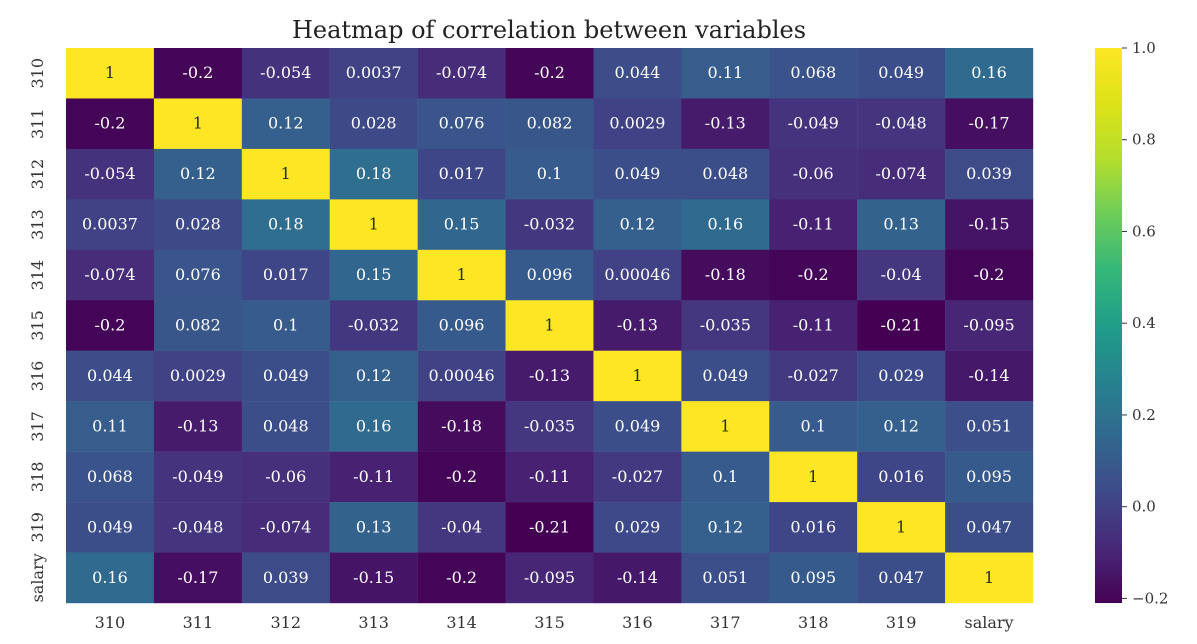 This screenshot has height=644, width=1197. I want to click on heatmap-cell-310-salary, so click(989, 73).